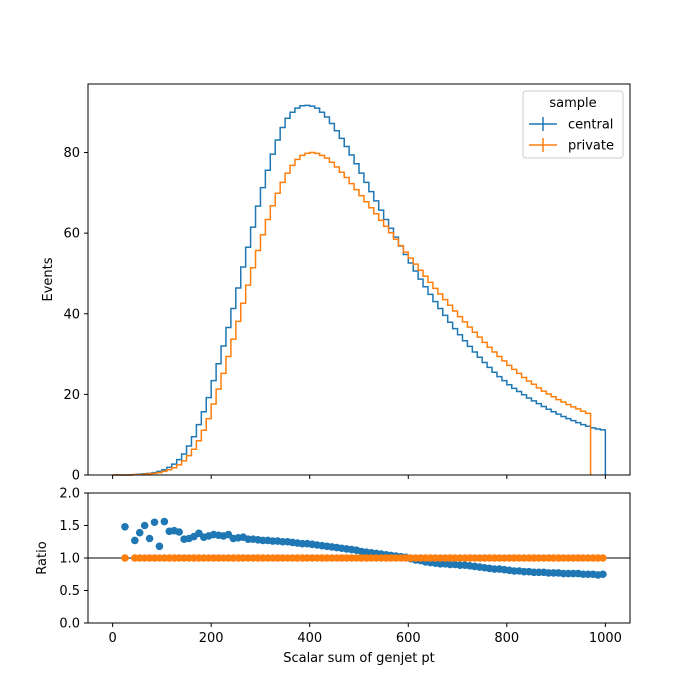 This screenshot has height=700, width=700. What do you see at coordinates (364, 548) in the screenshot?
I see `ratio-series-group` at bounding box center [364, 548].